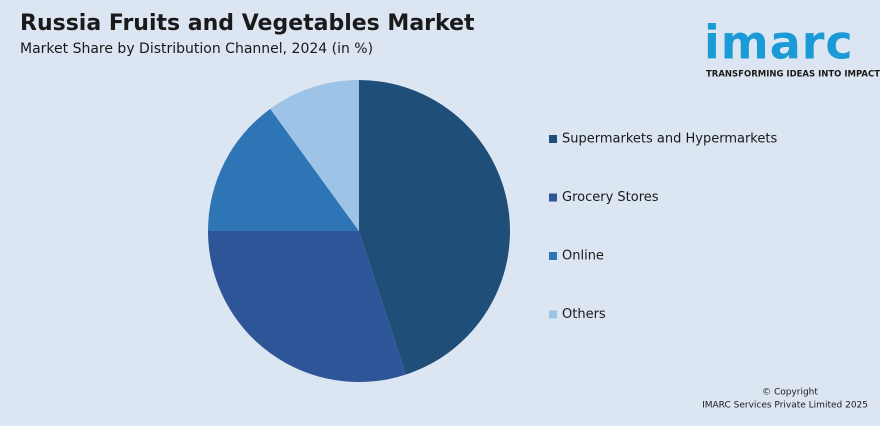 The image size is (880, 426). I want to click on company: IMARC Services Private Limited 2025, so click(785, 406).